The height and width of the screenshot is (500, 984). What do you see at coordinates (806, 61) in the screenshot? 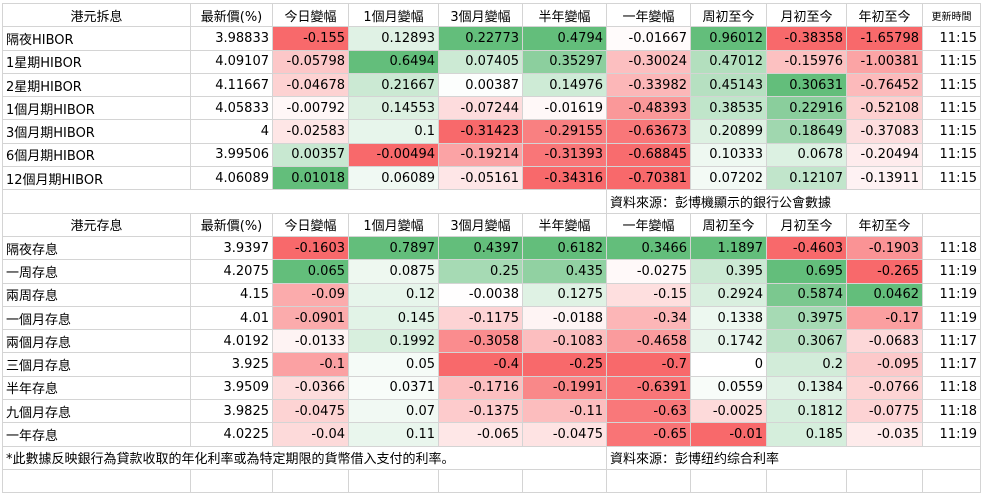
I see `value-cell: -0.15976` at bounding box center [806, 61].